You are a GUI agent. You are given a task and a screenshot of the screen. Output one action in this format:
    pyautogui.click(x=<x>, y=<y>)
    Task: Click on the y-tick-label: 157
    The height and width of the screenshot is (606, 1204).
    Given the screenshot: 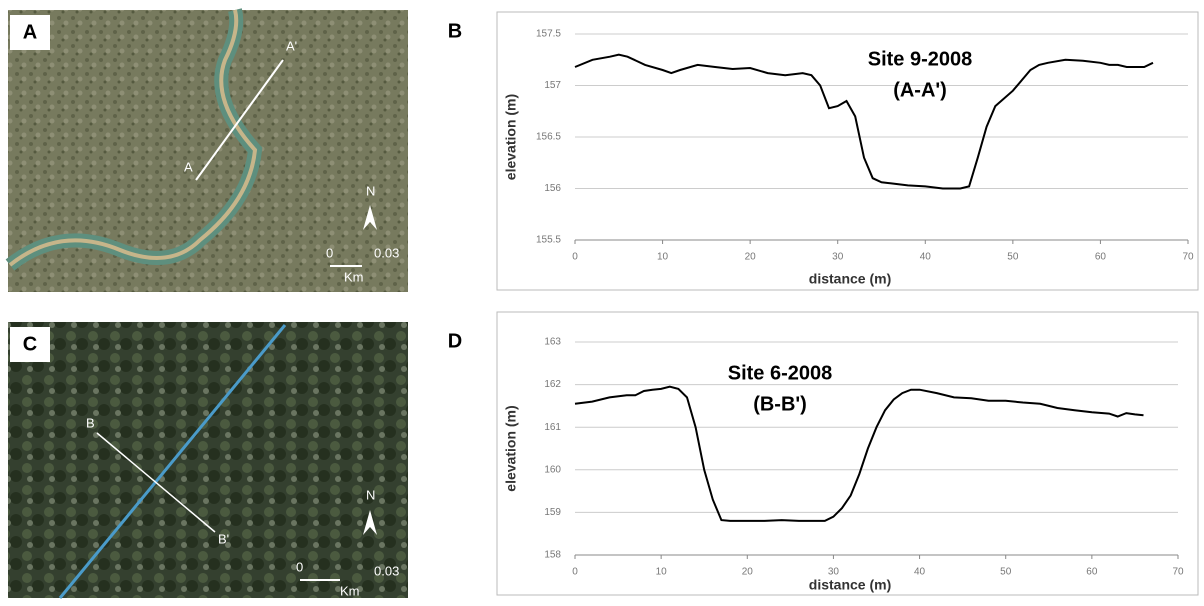 What is the action you would take?
    pyautogui.click(x=552, y=85)
    